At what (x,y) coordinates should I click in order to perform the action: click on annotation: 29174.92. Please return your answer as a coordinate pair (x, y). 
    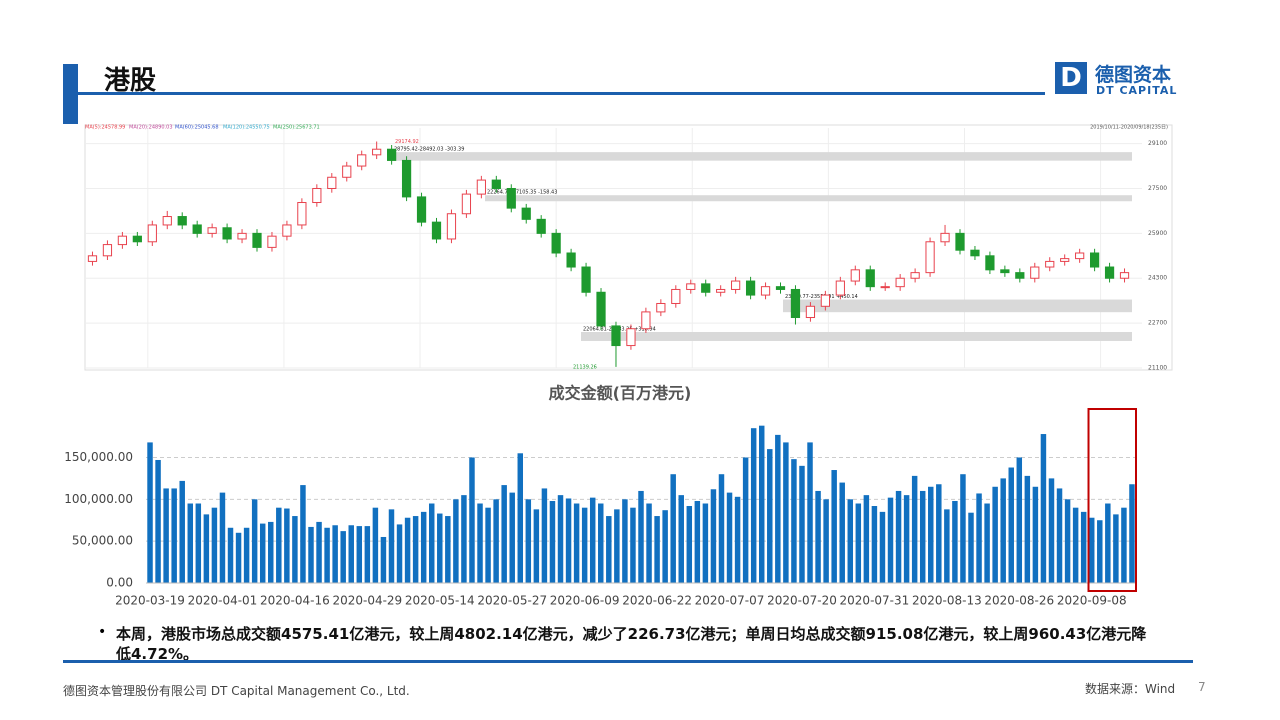
    Looking at the image, I should click on (407, 142).